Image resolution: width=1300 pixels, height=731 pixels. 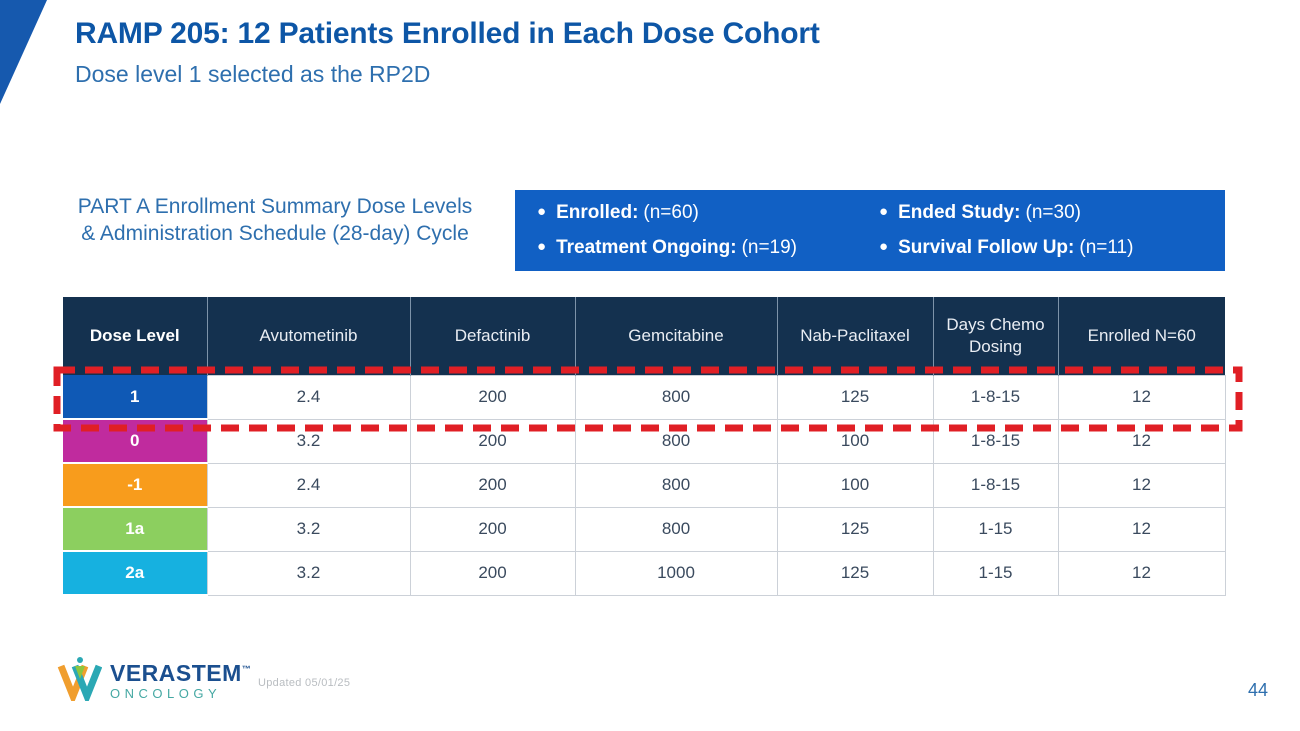 I want to click on slide-subtitle: Dose level 1 selected as the RP2D, so click(x=253, y=74).